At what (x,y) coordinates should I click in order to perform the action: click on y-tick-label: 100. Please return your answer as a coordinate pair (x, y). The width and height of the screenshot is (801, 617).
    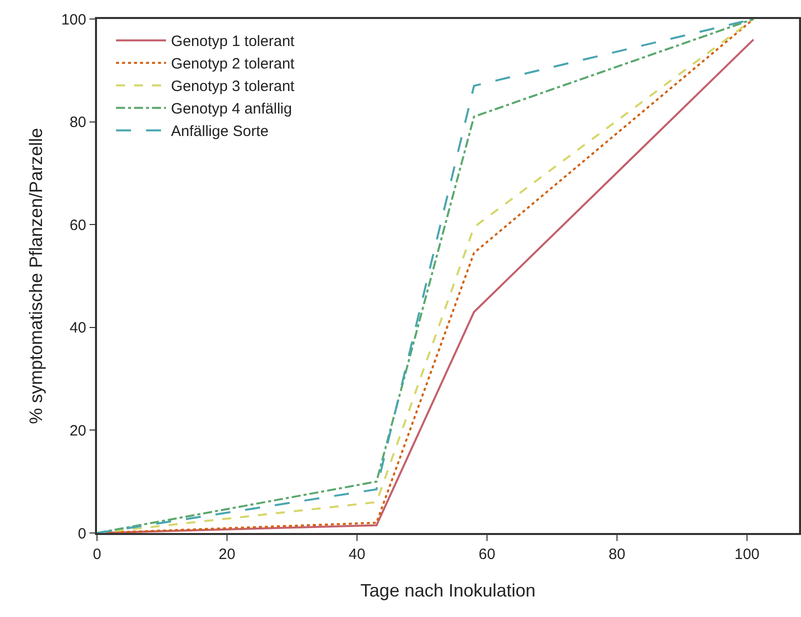
    Looking at the image, I should click on (73, 19).